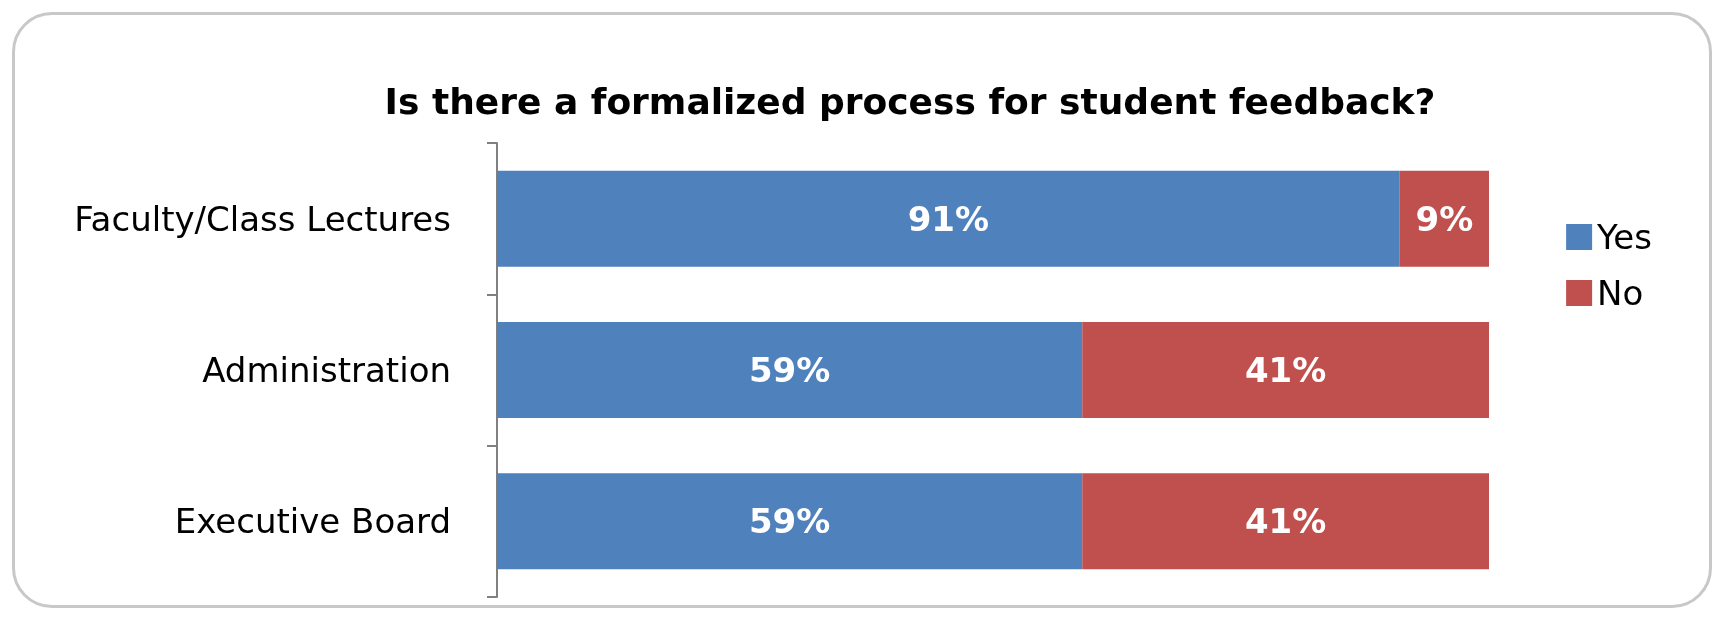  I want to click on legend-label: Yes, so click(1624, 237).